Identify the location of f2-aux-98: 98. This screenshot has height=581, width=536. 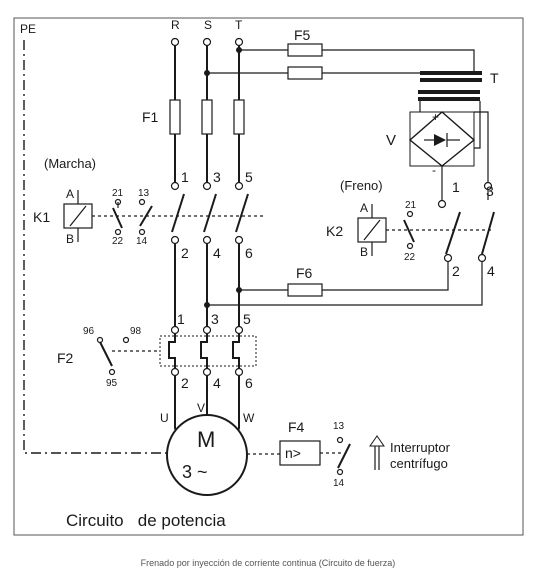
(136, 331).